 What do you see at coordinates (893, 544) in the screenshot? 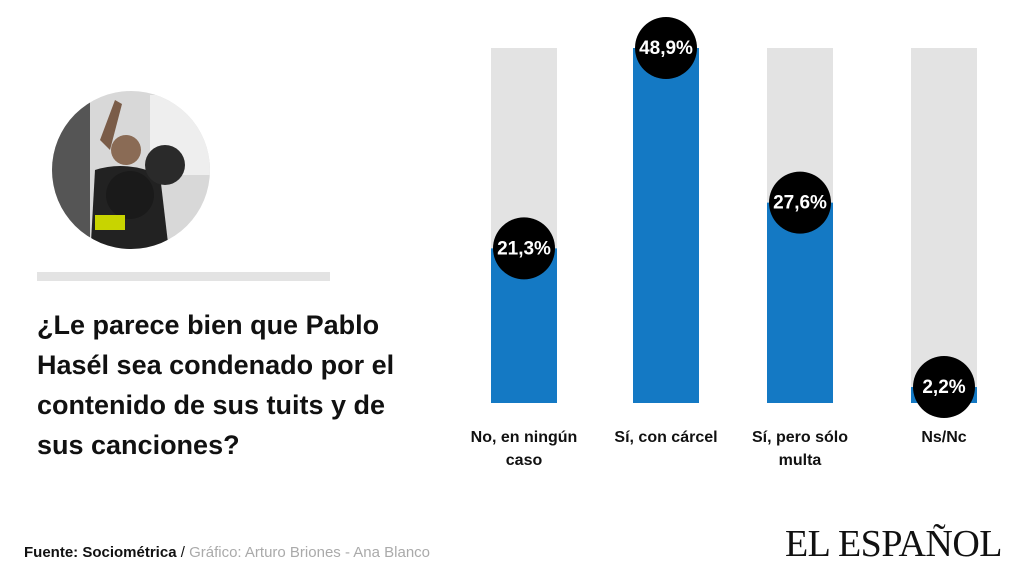
I see `logo: EL ESPAÑOL` at bounding box center [893, 544].